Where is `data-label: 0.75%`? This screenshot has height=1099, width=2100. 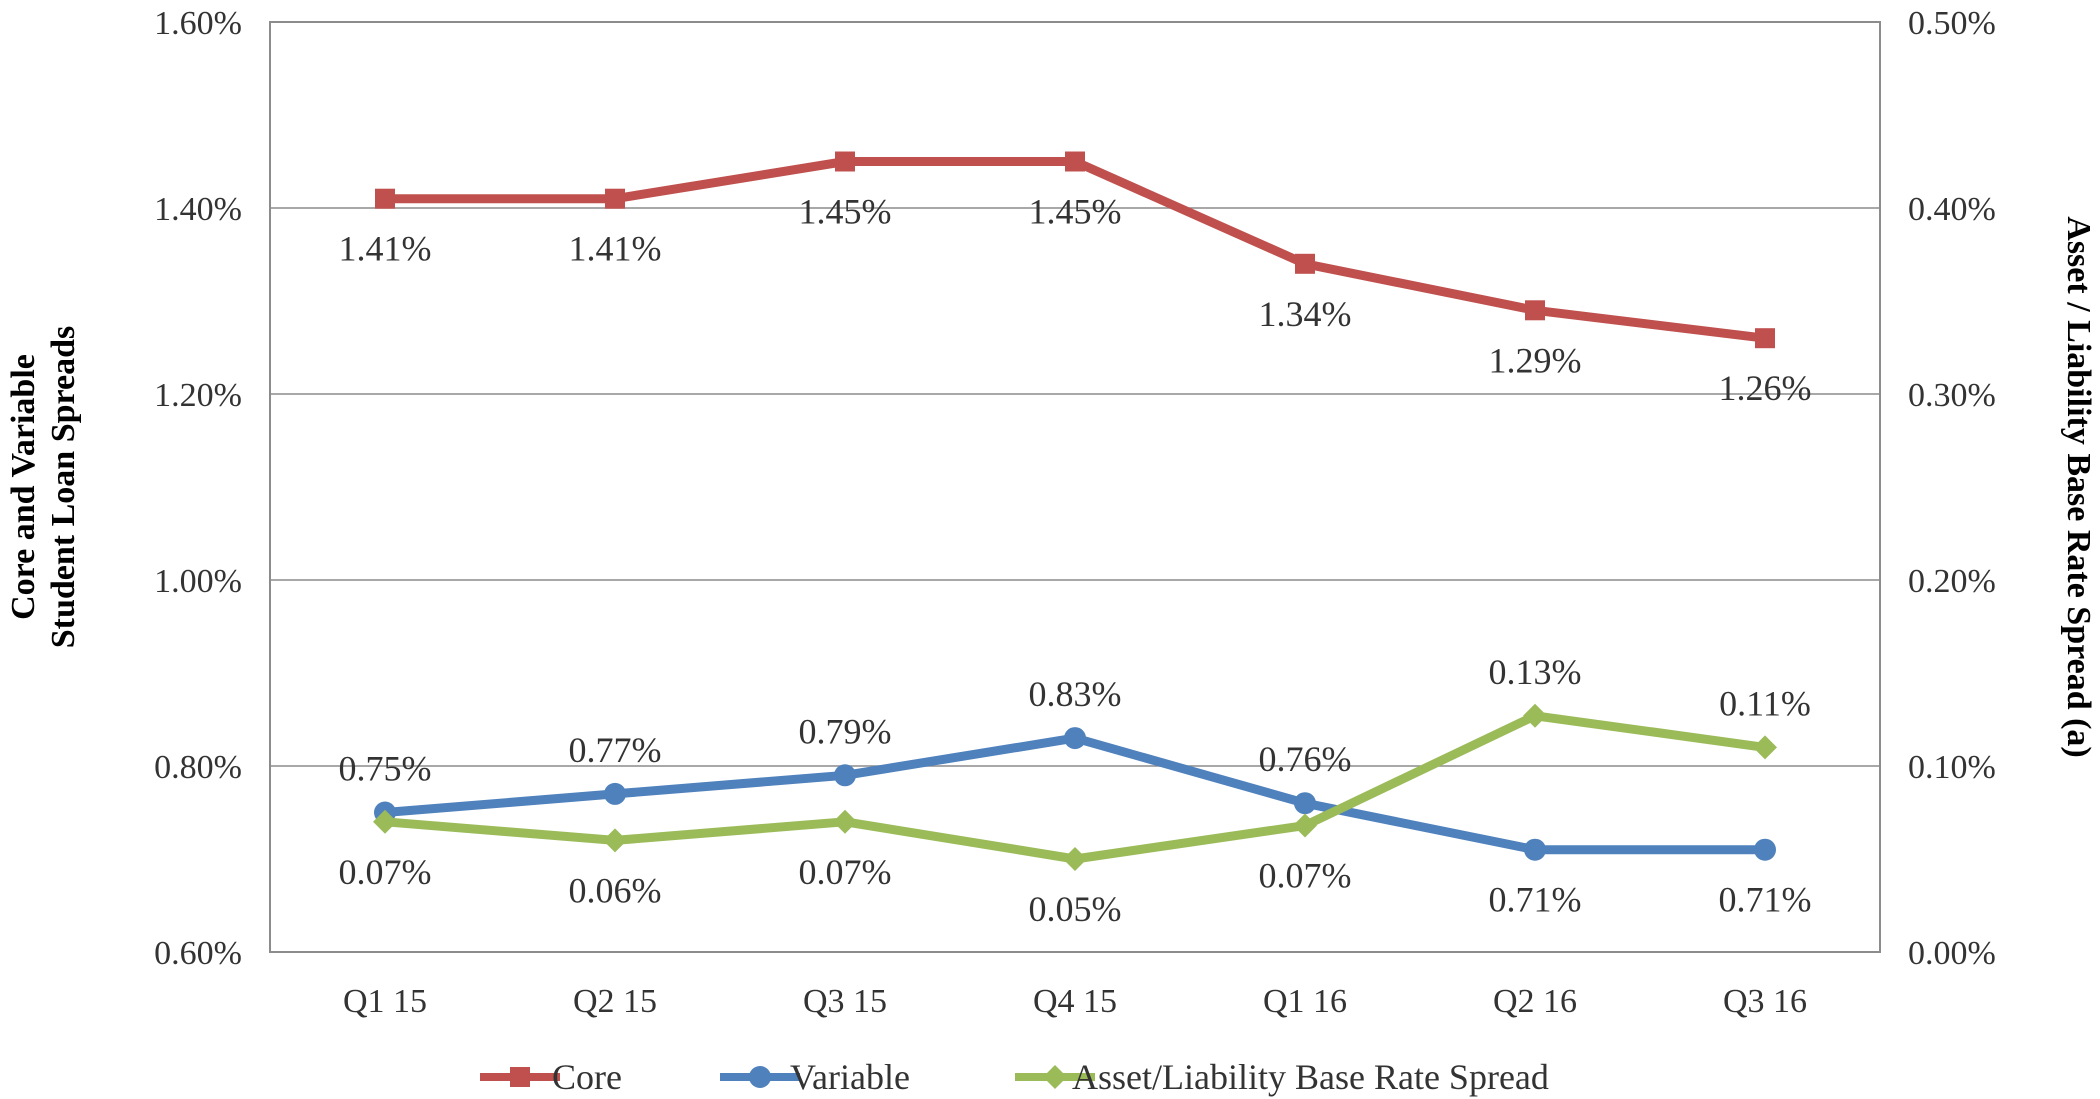
data-label: 0.75% is located at coordinates (385, 769).